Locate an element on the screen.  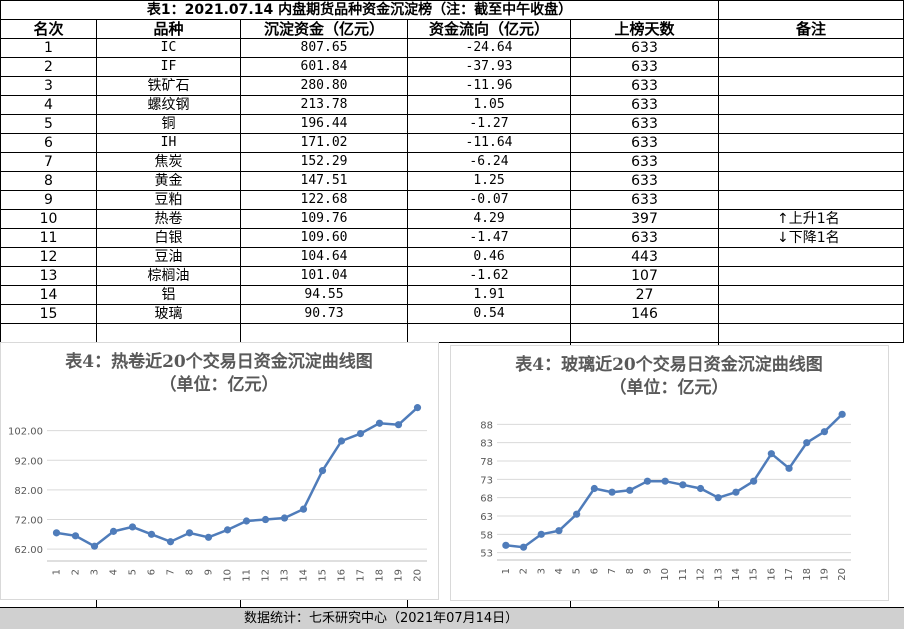
table-row: 1 IC 807.65 -24.64 633 is located at coordinates (452, 48).